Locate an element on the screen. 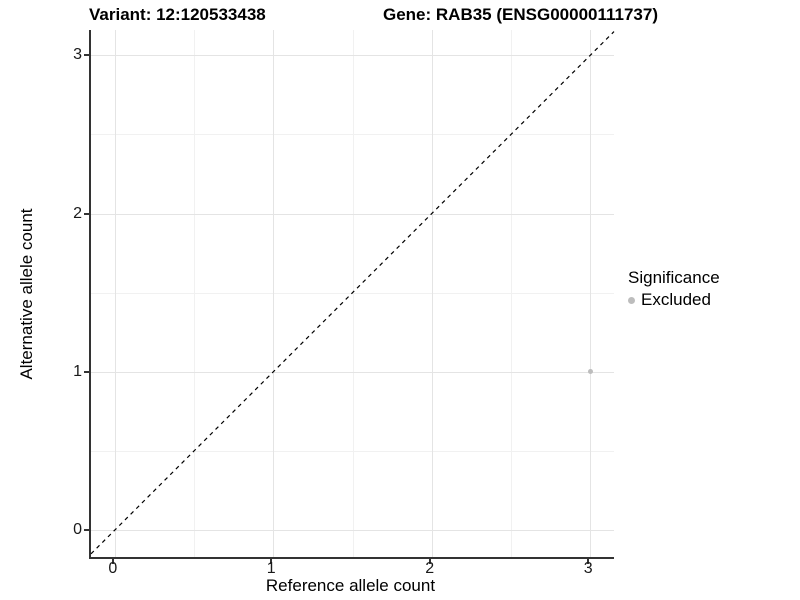 Image resolution: width=800 pixels, height=600 pixels. y-tick-label: 1 is located at coordinates (77, 371).